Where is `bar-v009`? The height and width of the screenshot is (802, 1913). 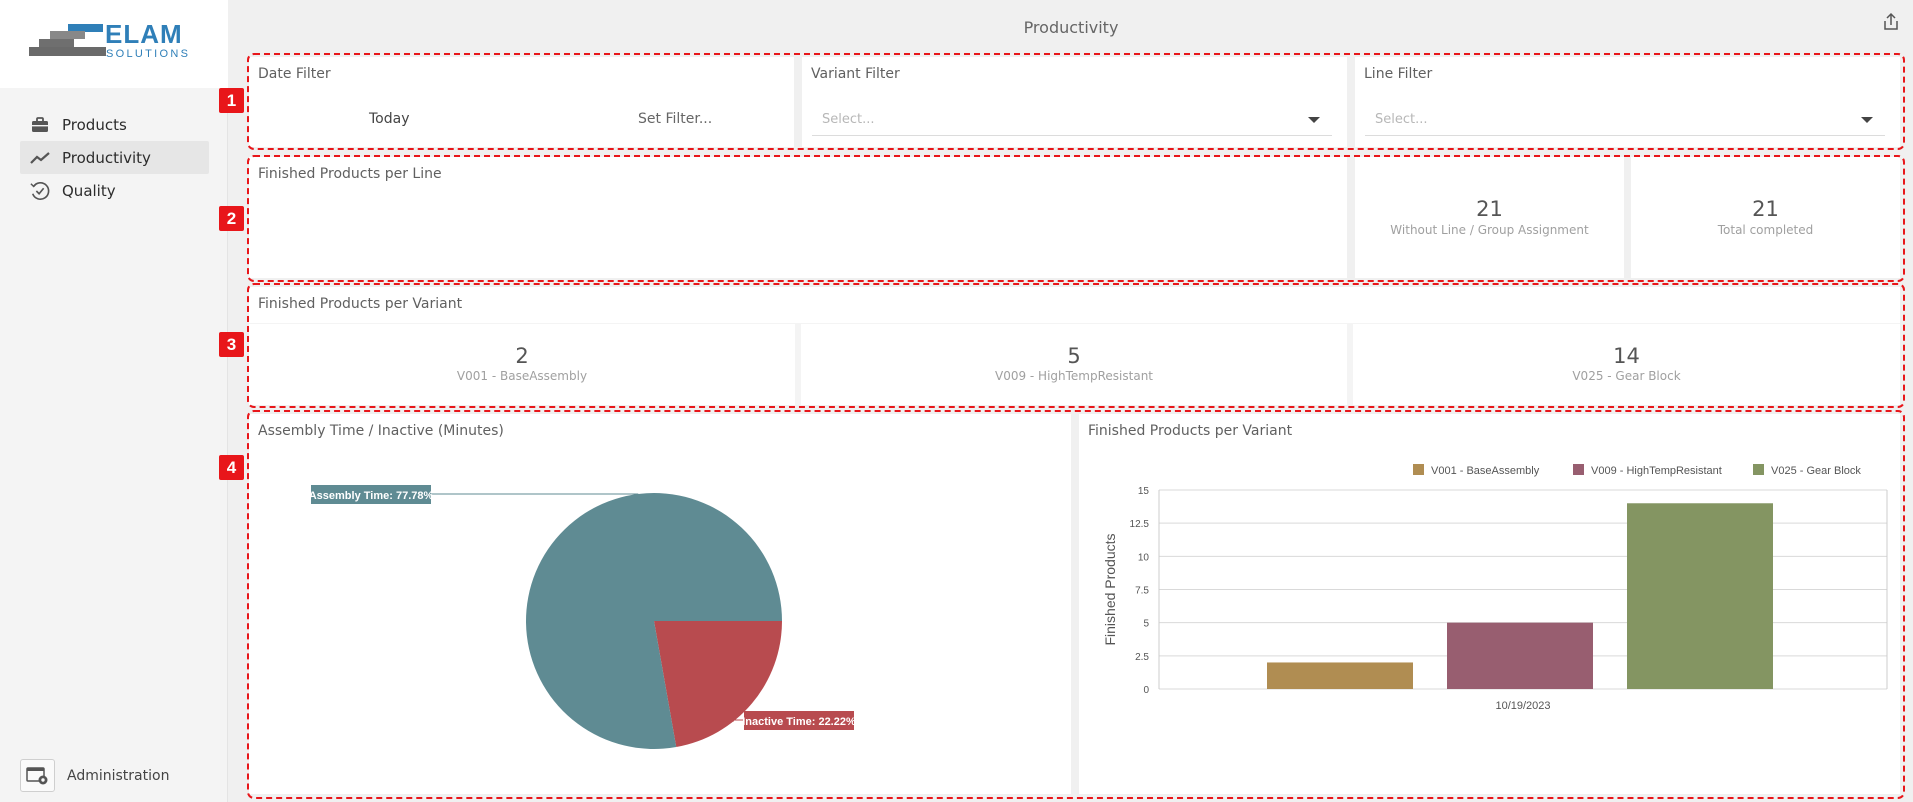
bar-v009 is located at coordinates (1520, 655).